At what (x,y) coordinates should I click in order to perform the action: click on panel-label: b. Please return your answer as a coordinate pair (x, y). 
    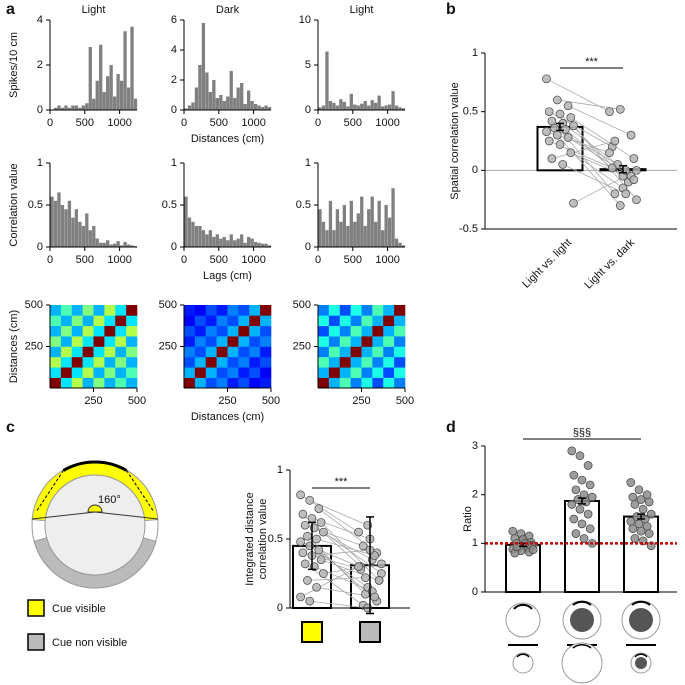
    Looking at the image, I should click on (451, 9).